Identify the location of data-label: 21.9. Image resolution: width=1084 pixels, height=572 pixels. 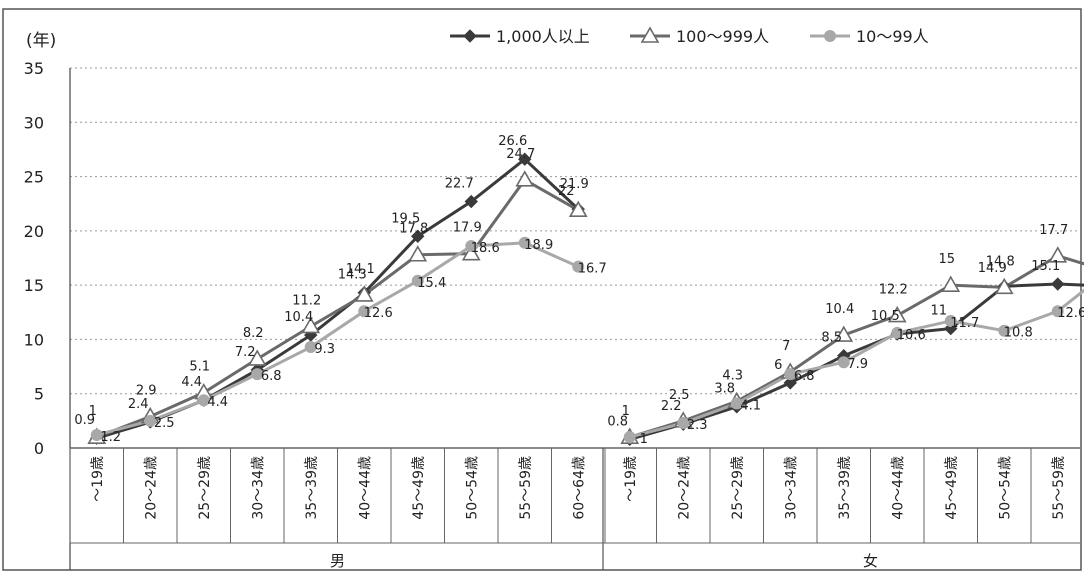
(574, 184).